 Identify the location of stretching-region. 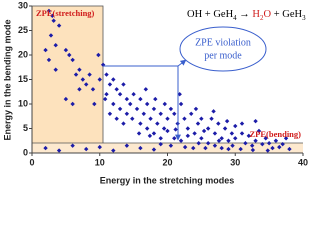
(67, 79).